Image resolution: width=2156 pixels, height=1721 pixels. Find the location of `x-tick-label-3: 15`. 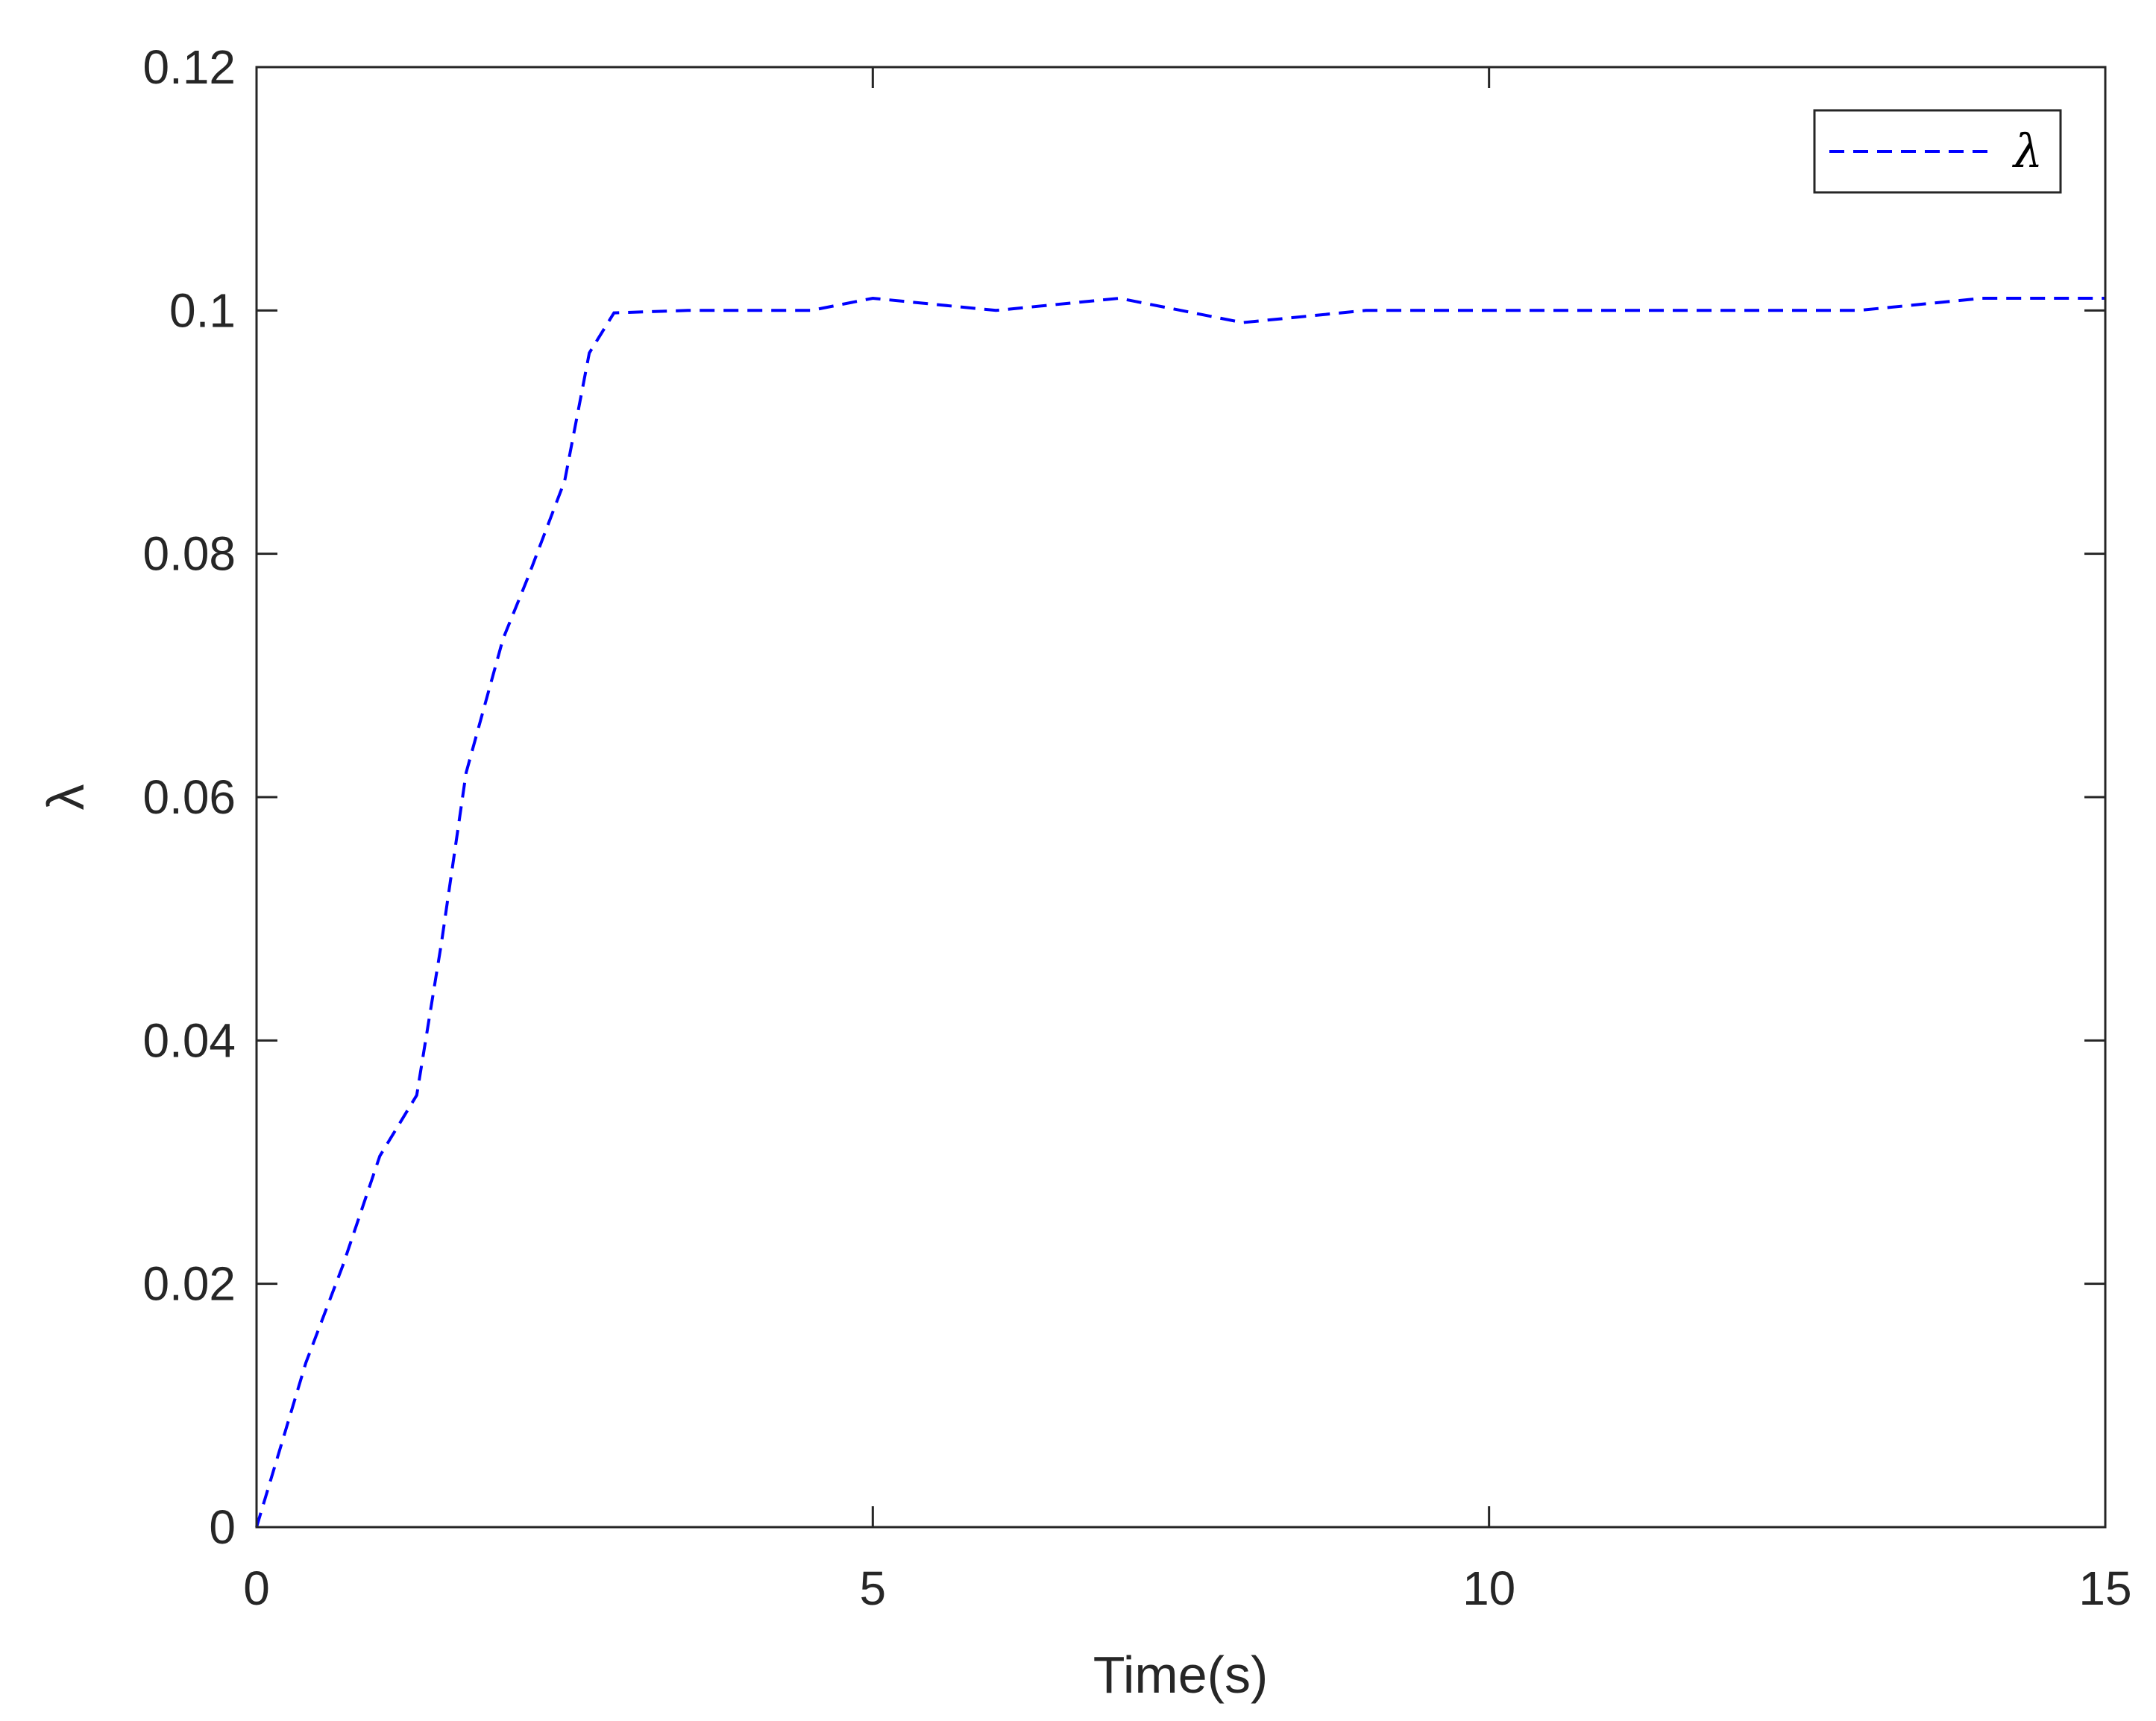

x-tick-label-3: 15 is located at coordinates (2104, 1588).